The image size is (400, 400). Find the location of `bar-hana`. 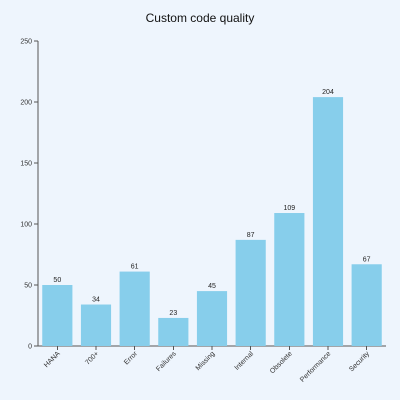

bar-hana is located at coordinates (57, 315).